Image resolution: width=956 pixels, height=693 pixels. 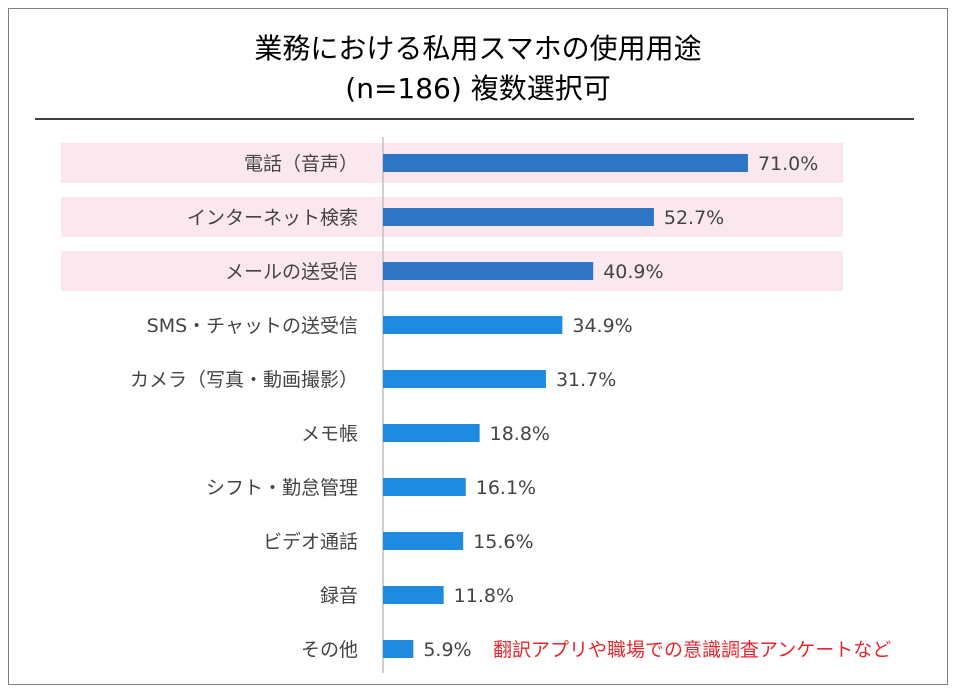 What do you see at coordinates (477, 48) in the screenshot?
I see `chart-title: 業務における私用スマホの使用用途` at bounding box center [477, 48].